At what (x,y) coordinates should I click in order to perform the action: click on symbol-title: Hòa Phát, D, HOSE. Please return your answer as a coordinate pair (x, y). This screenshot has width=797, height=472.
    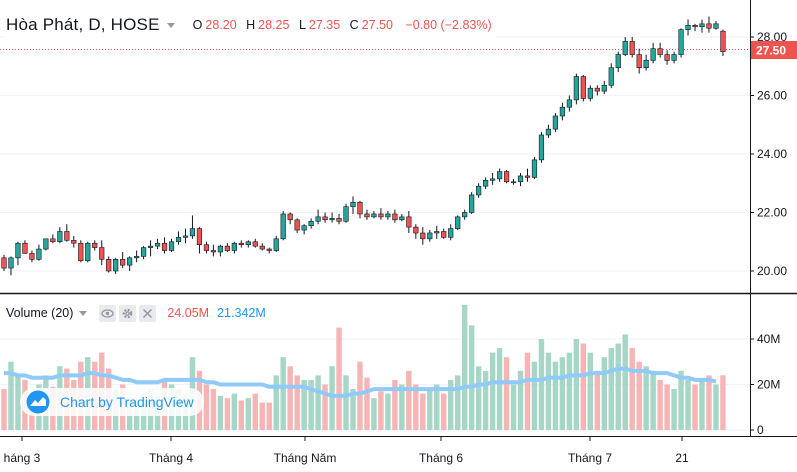
    Looking at the image, I should click on (83, 24).